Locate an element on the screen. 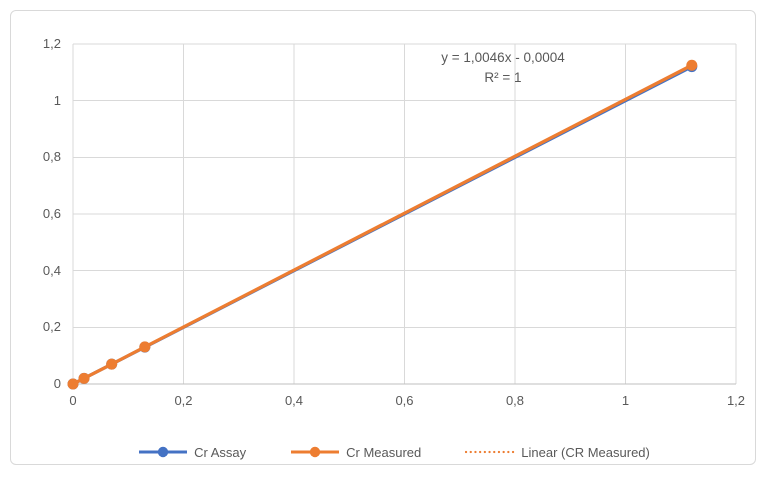 This screenshot has height=481, width=766. legend-item-linear-cr-measured: Linear (CR Measured) is located at coordinates (557, 452).